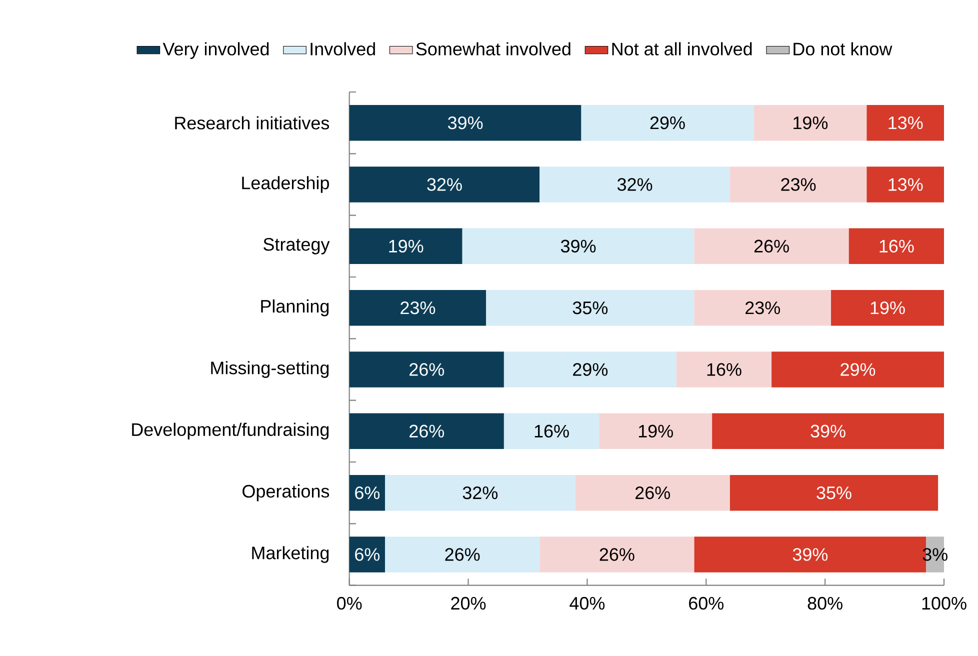  What do you see at coordinates (295, 307) in the screenshot?
I see `y-tick-label: Planning` at bounding box center [295, 307].